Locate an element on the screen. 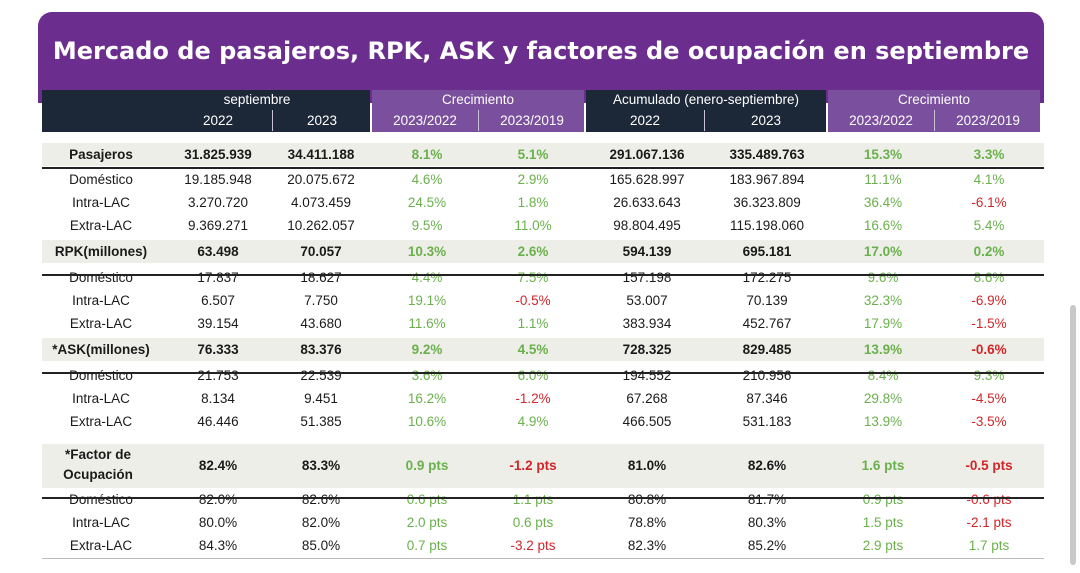 This screenshot has height=573, width=1080. row-value-col4: 11.0% is located at coordinates (533, 225).